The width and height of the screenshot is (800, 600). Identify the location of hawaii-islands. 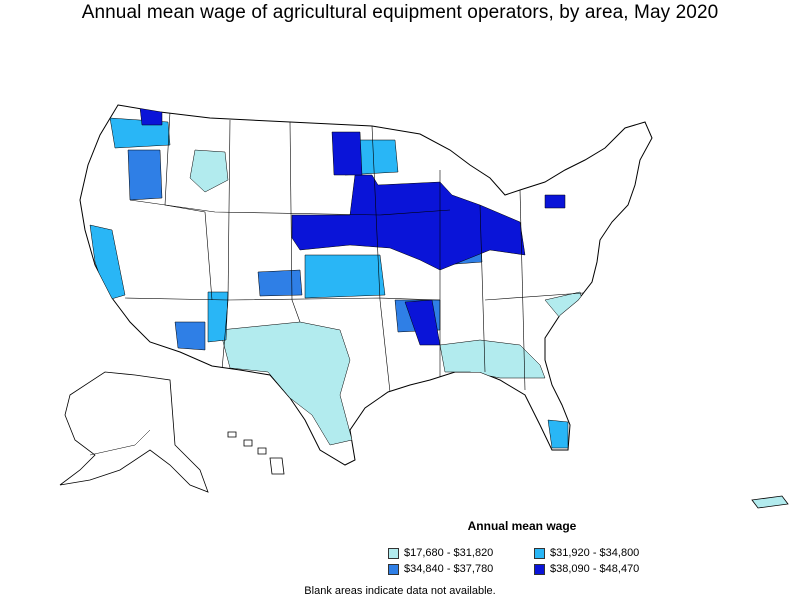
(256, 453).